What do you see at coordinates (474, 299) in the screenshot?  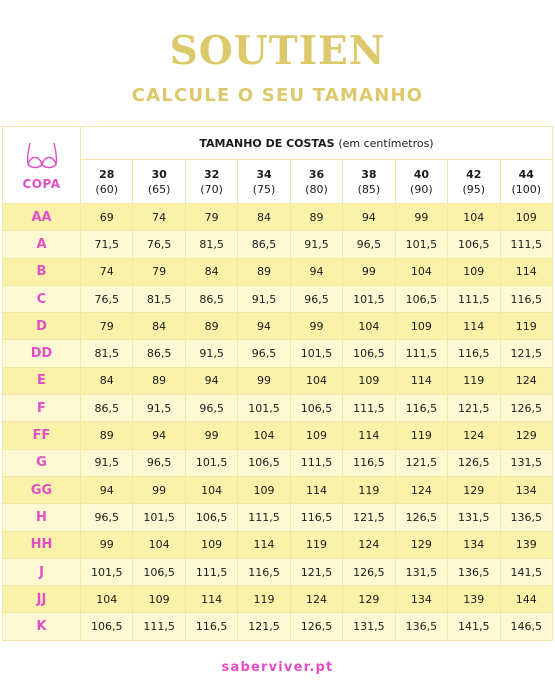 I see `table-cell: 111,5` at bounding box center [474, 299].